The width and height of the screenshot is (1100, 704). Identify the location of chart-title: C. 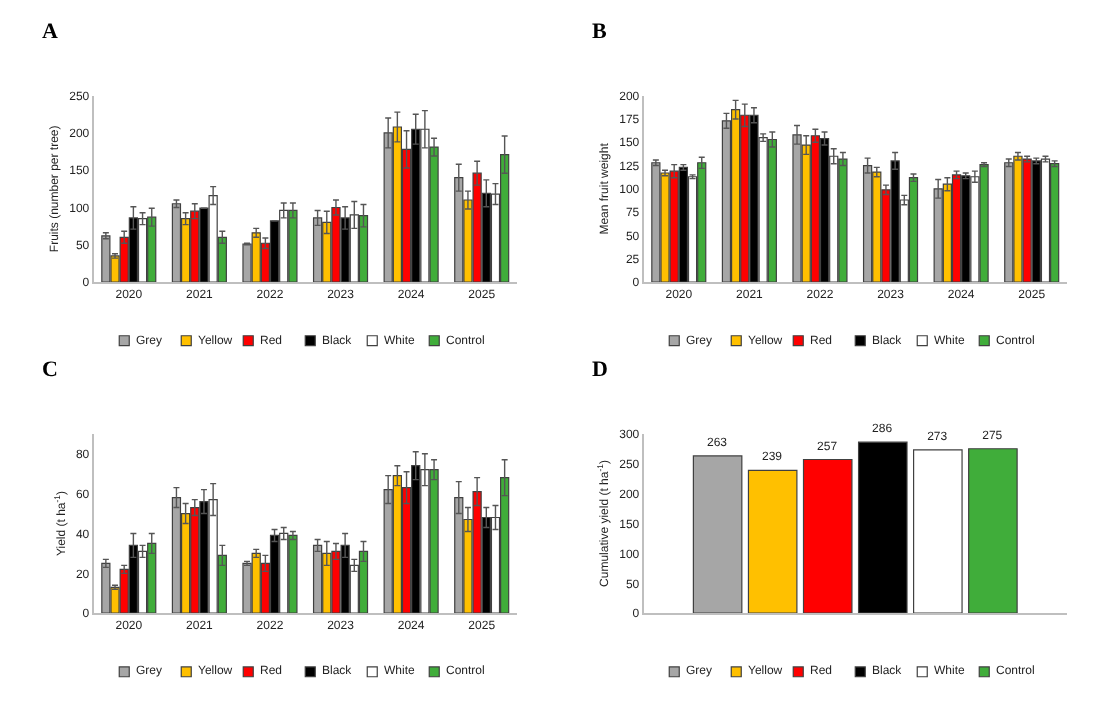
(50, 370).